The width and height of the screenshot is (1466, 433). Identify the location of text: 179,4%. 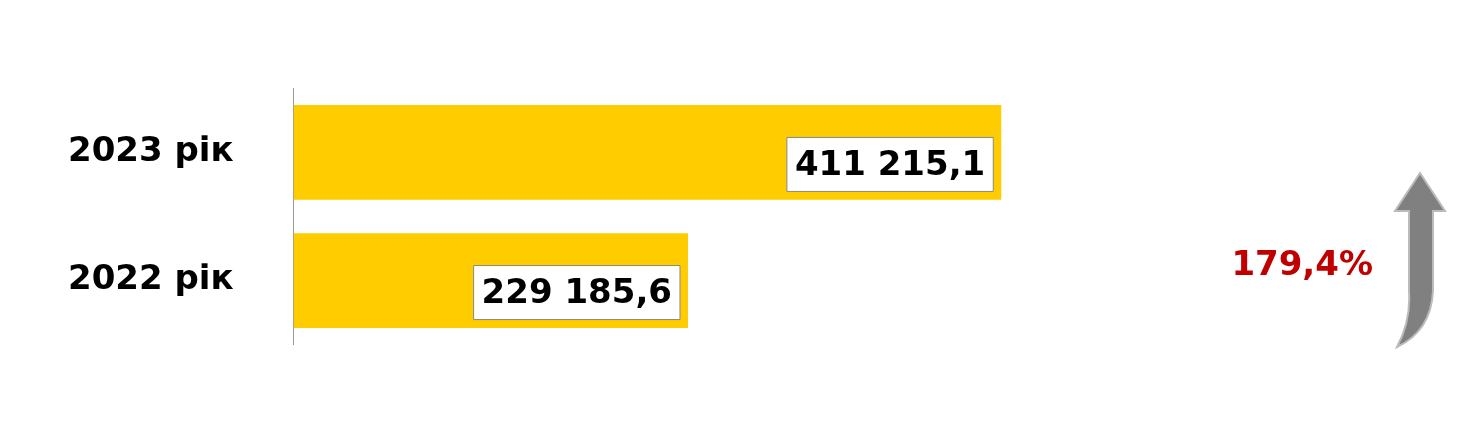
(1302, 262).